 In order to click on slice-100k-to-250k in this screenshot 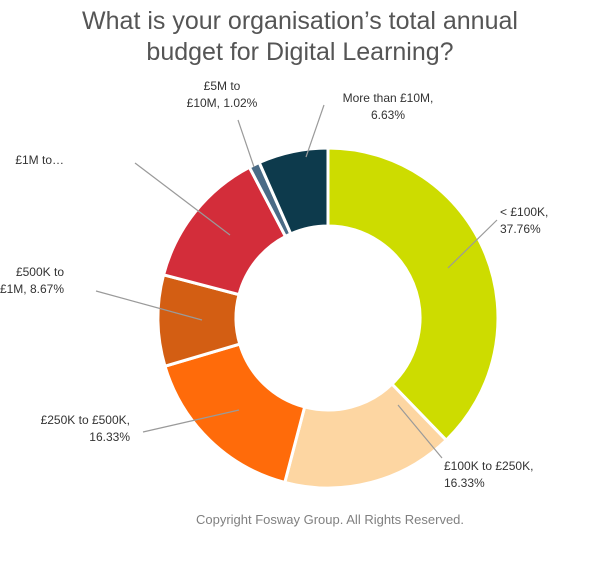, I will do `click(365, 435)`.